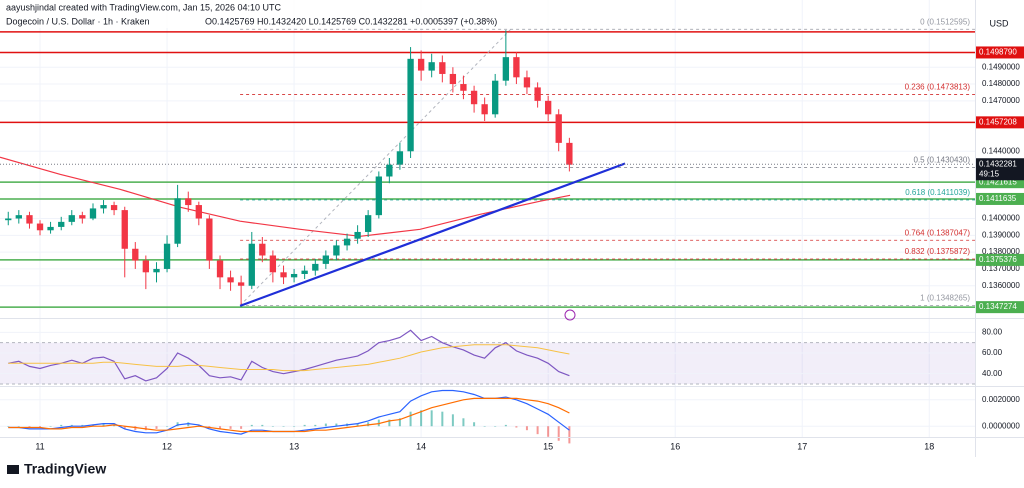 The height and width of the screenshot is (488, 1024). What do you see at coordinates (1001, 251) in the screenshot?
I see `y-tick-label: 0.1380000` at bounding box center [1001, 251].